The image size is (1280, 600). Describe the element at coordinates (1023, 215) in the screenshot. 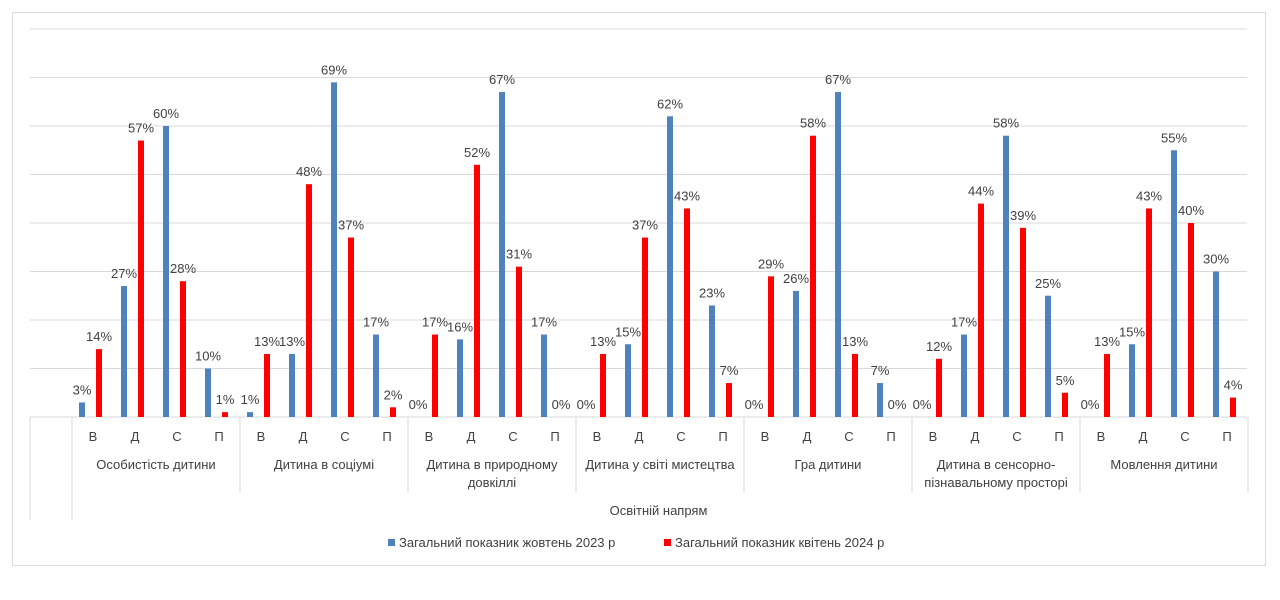

I see `data-label: 39%` at that location.